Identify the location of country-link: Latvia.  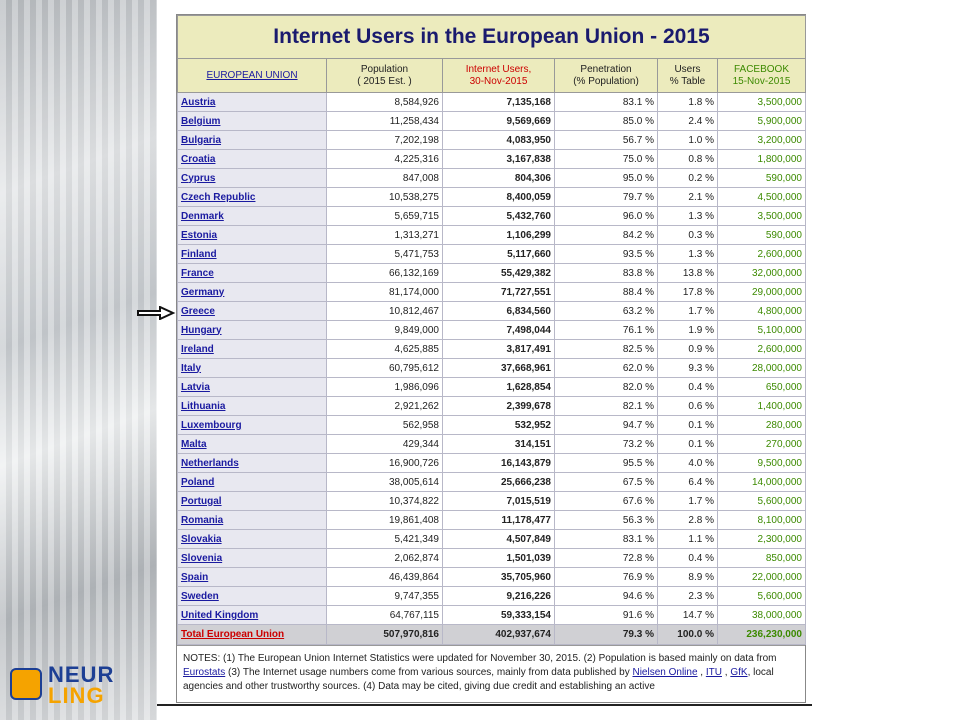
(195, 387).